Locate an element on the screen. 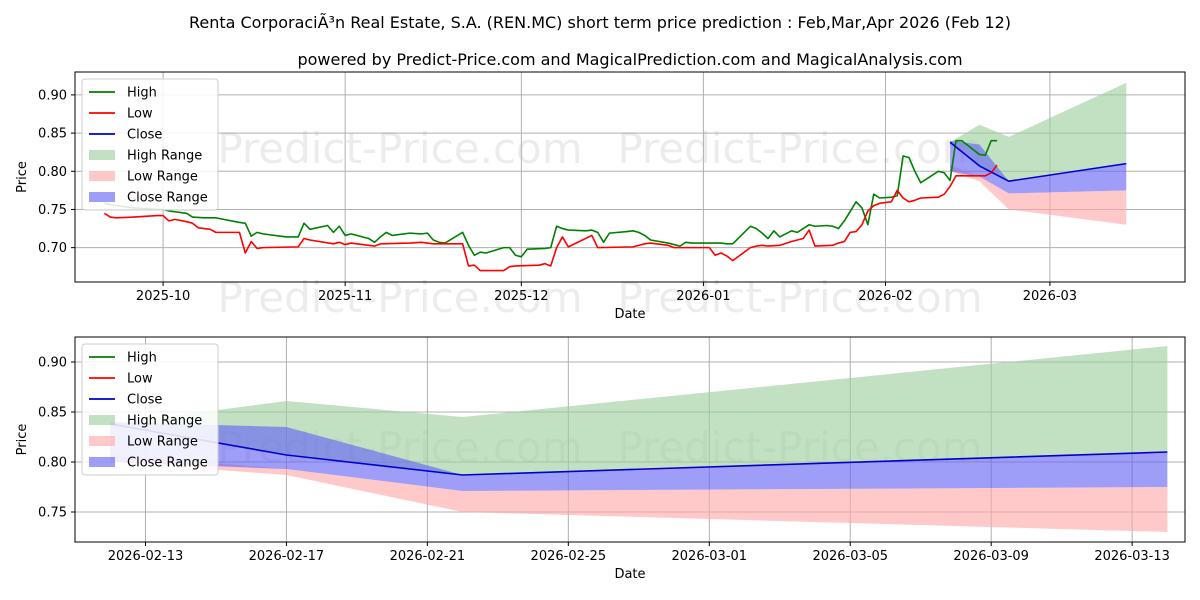 This screenshot has width=1200, height=600. top-xaxis-label: Date is located at coordinates (629, 314).